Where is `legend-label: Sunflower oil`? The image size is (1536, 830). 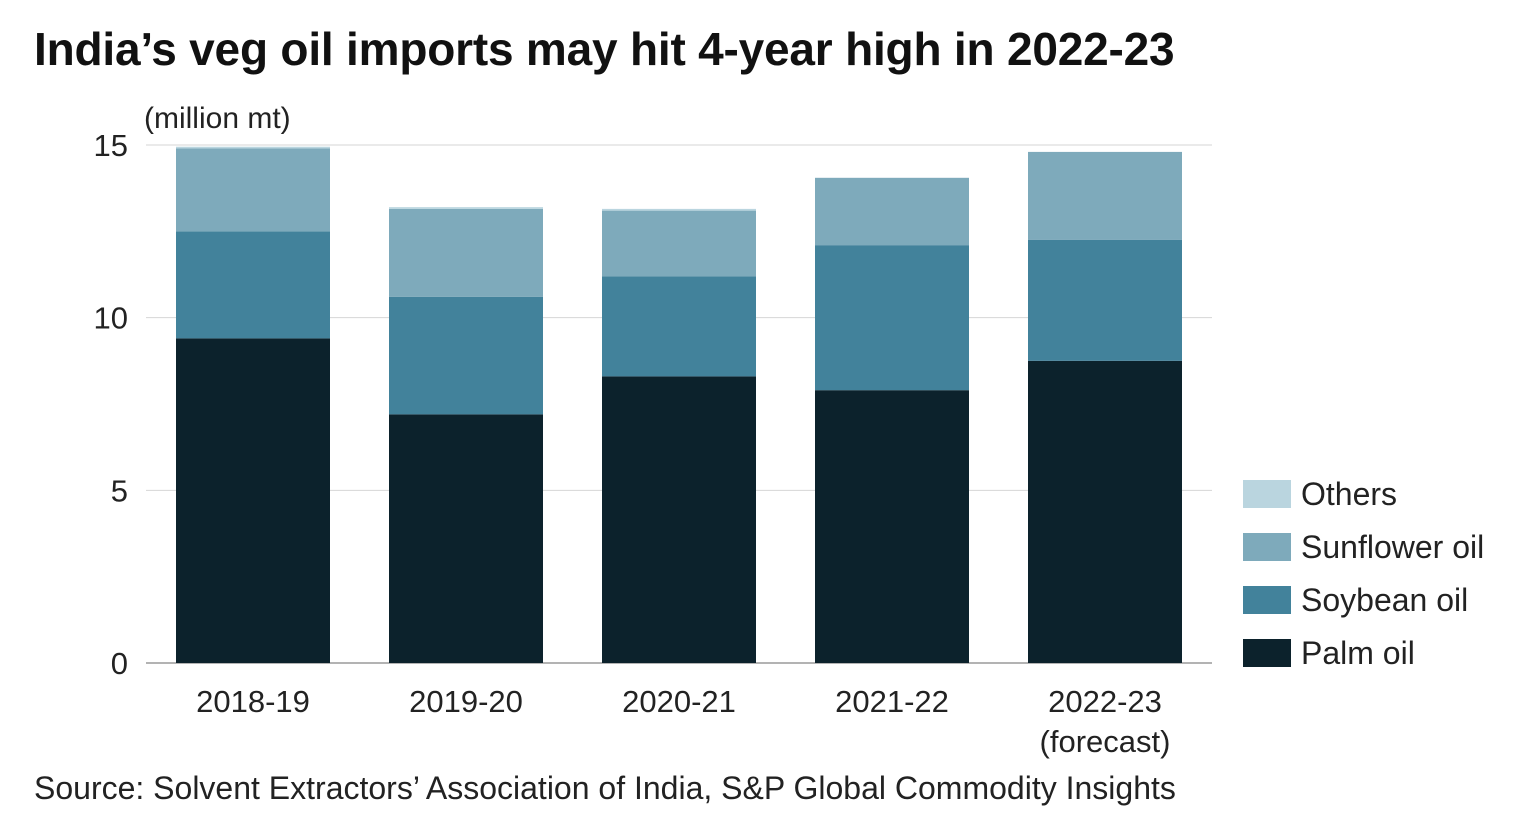 legend-label: Sunflower oil is located at coordinates (1392, 547).